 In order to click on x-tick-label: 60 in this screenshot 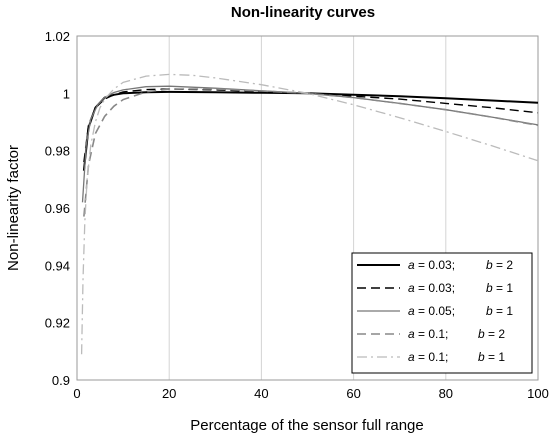, I will do `click(353, 393)`.